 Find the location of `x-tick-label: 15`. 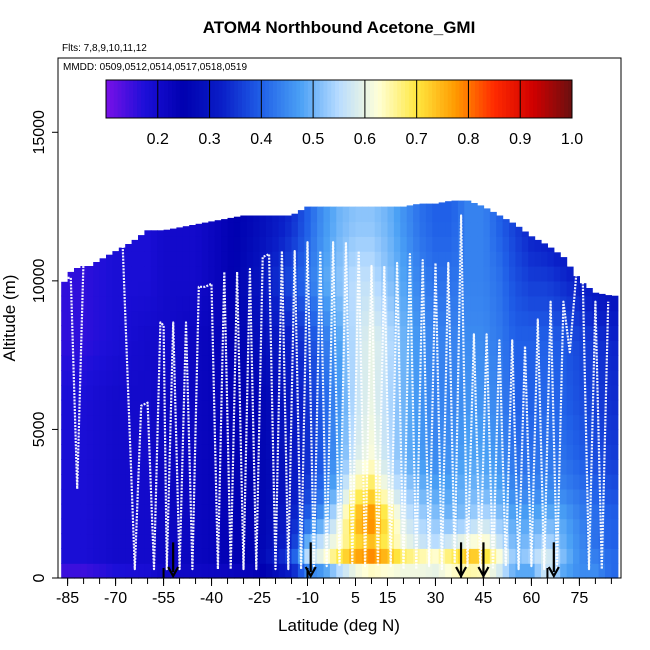

x-tick-label: 15 is located at coordinates (388, 598).